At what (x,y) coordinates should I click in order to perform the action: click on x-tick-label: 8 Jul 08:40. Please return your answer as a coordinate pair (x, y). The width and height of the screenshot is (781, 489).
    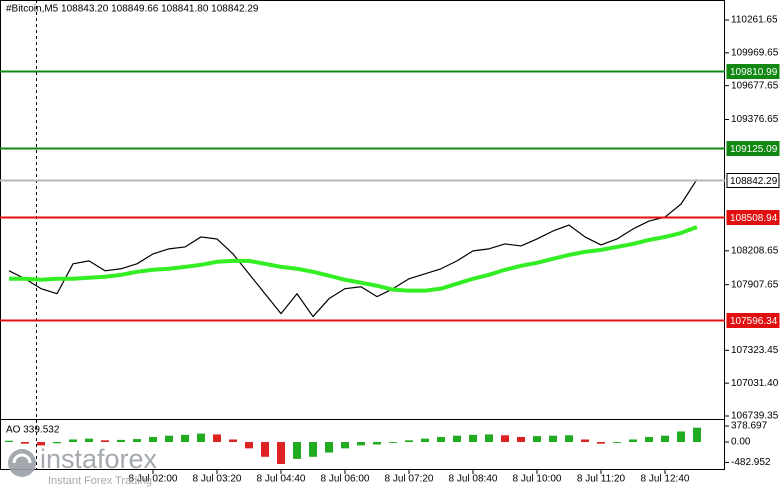
    Looking at the image, I should click on (473, 479).